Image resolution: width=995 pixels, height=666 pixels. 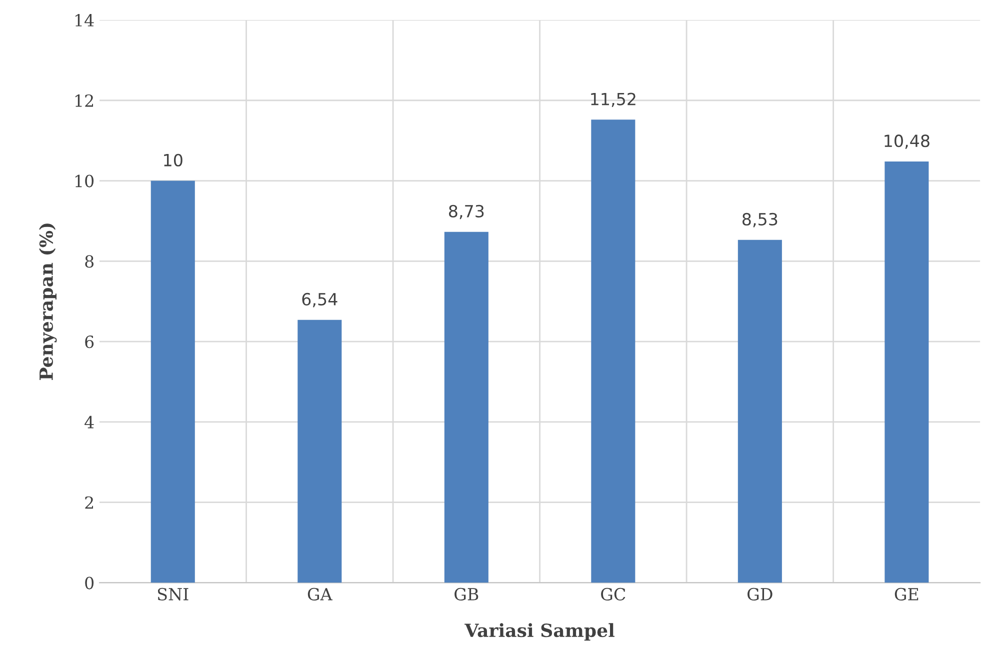 I want to click on y-axis-title: Penyerapan (%), so click(x=48, y=302).